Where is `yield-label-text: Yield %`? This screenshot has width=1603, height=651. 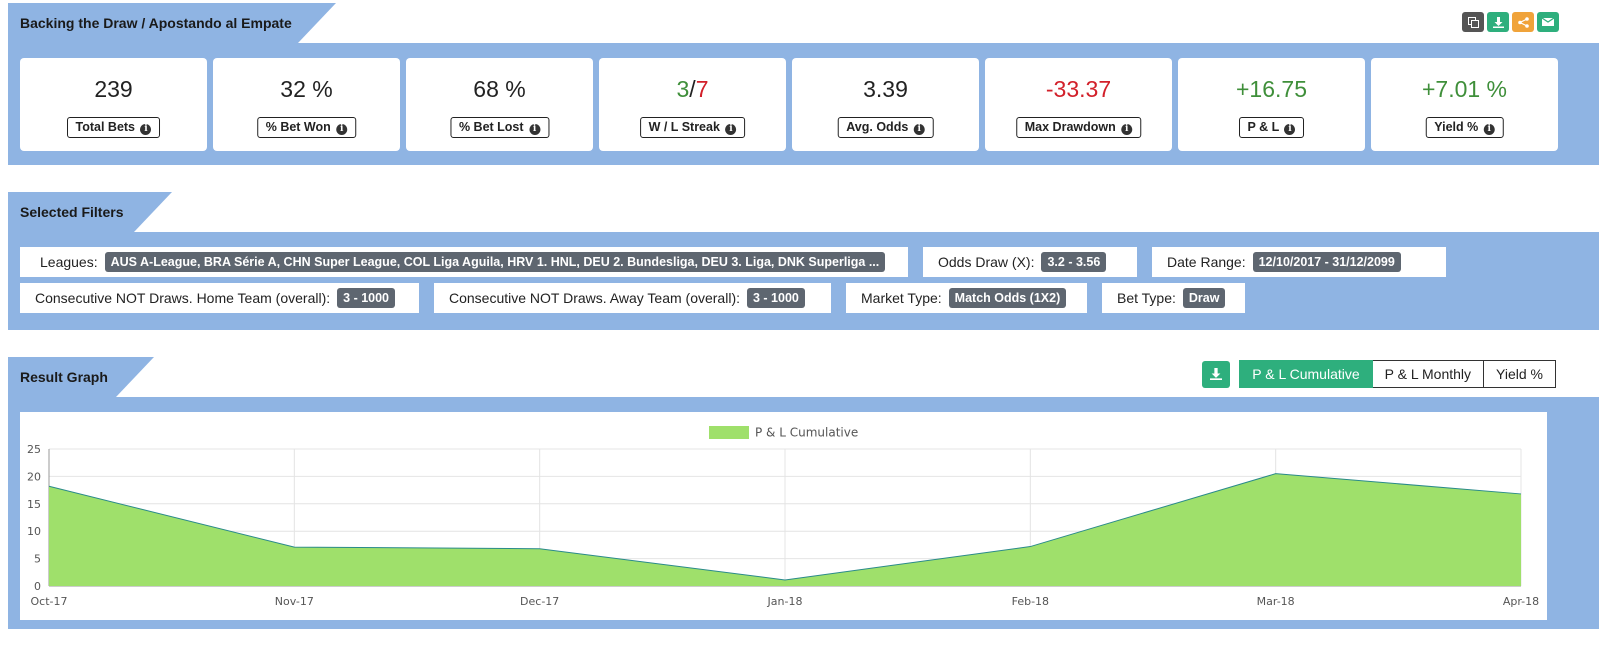
yield-label-text: Yield % is located at coordinates (1456, 127).